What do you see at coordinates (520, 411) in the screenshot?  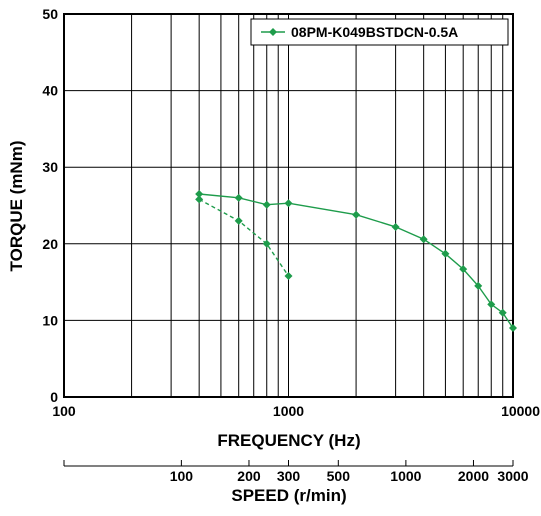 I see `x-tick-label: 10000` at bounding box center [520, 411].